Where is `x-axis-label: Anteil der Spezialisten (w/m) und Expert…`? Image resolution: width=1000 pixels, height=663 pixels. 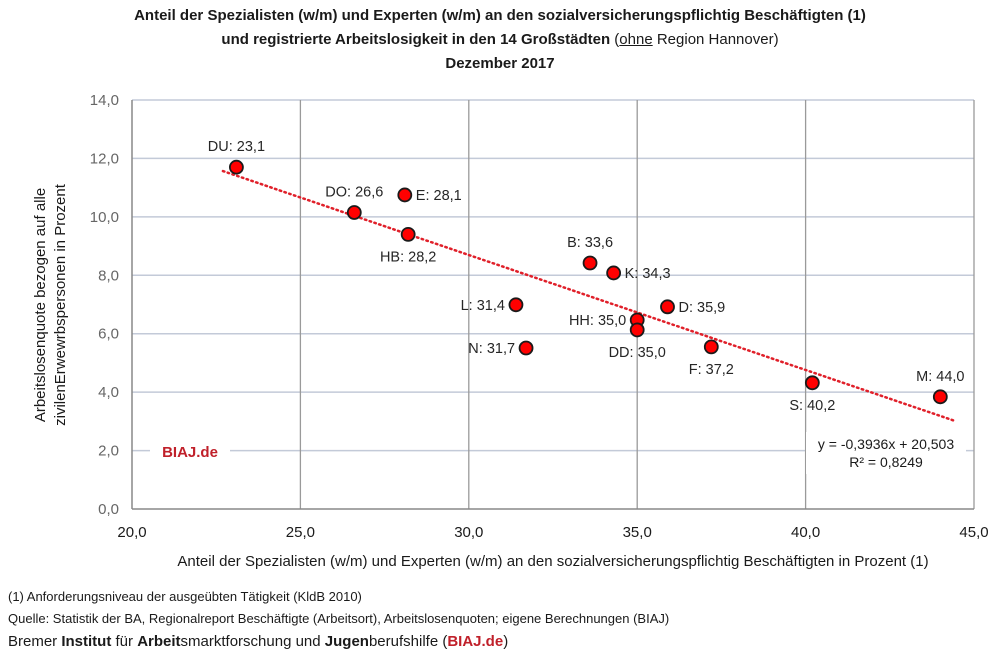 x-axis-label: Anteil der Spezialisten (w/m) und Expert… is located at coordinates (552, 561).